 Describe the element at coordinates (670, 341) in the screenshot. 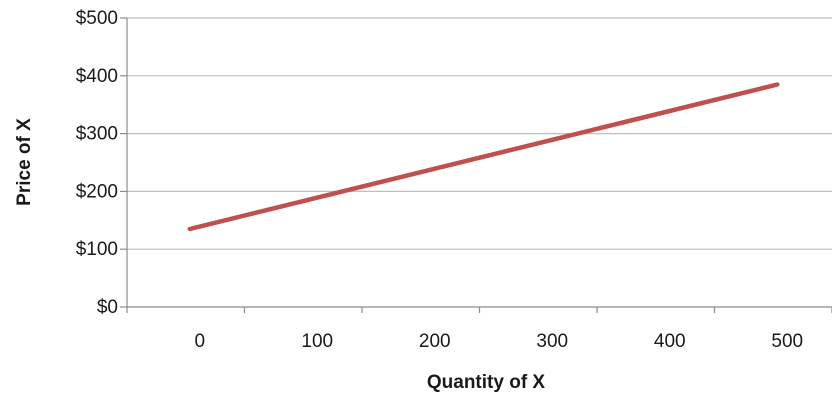

I see `x-tick-label: 400` at that location.